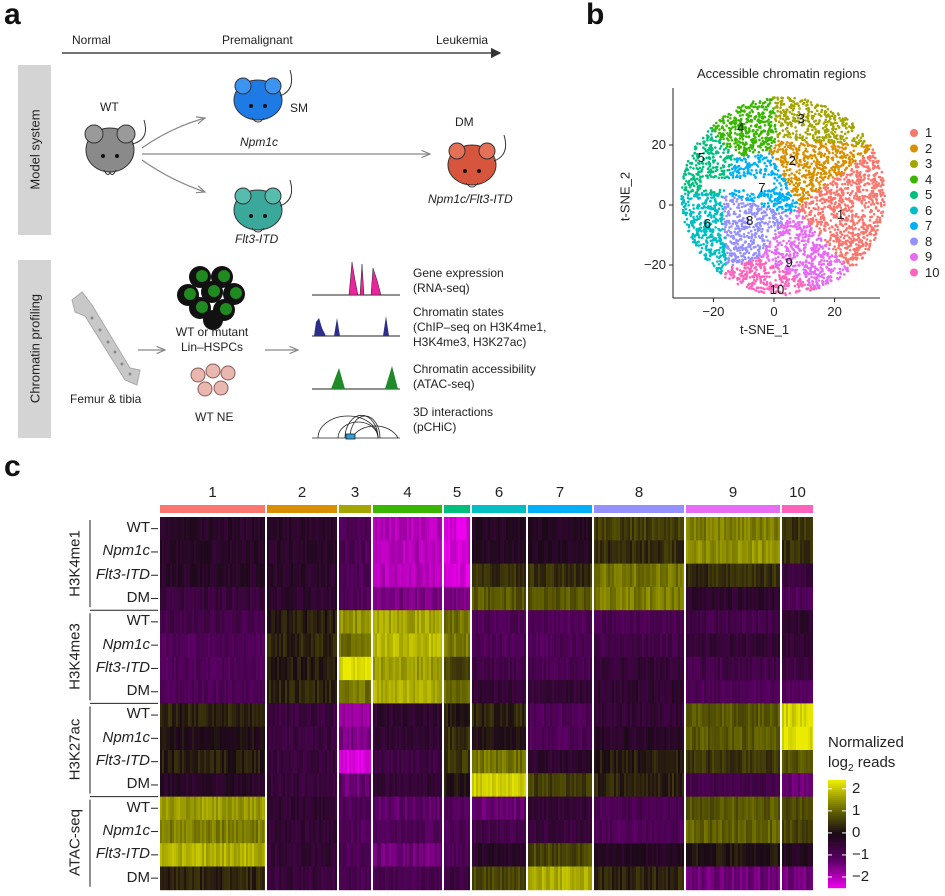 This screenshot has height=896, width=945. Describe the element at coordinates (474, 369) in the screenshot. I see `assay-atac-title: Chromatin accessibility` at that location.